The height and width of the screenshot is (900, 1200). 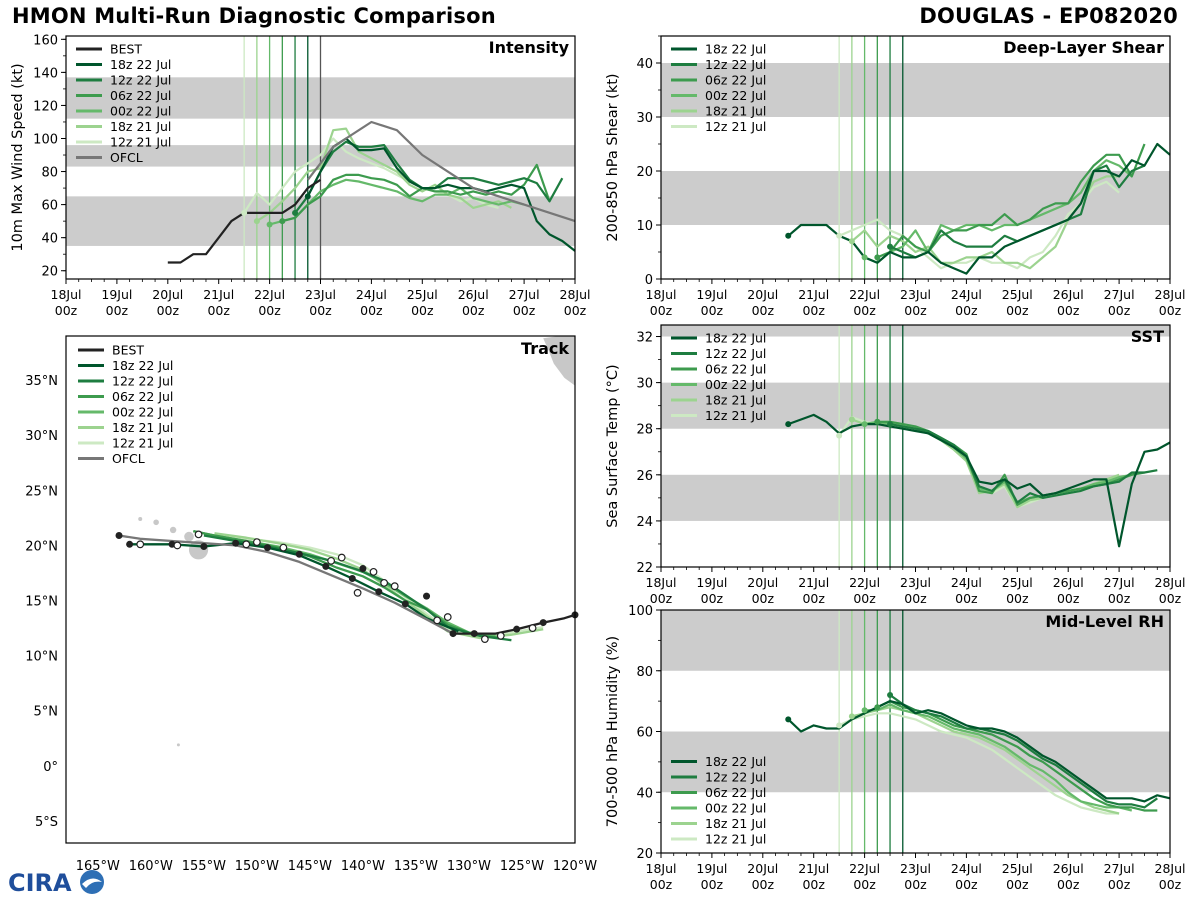 I want to click on y-tick-label: 22, so click(x=644, y=568).